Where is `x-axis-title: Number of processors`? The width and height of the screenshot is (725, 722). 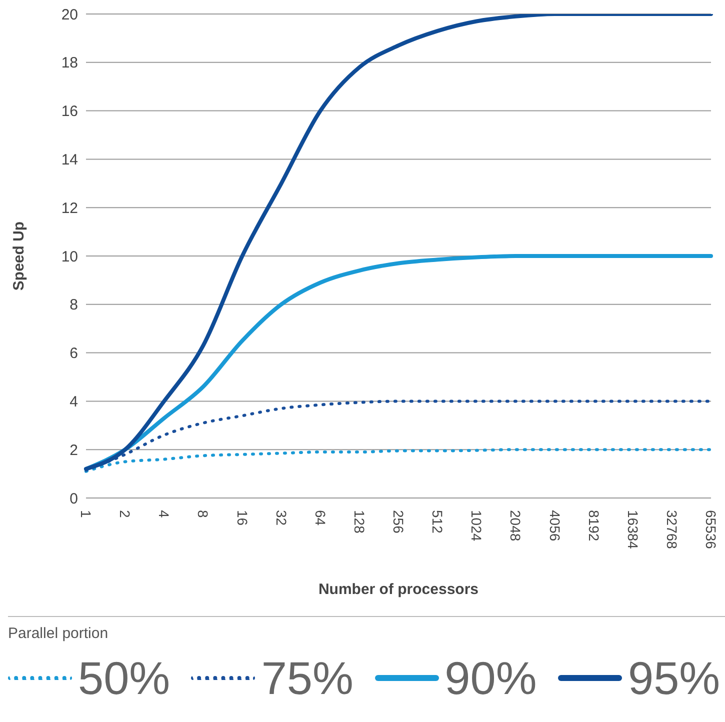 x-axis-title: Number of processors is located at coordinates (398, 589).